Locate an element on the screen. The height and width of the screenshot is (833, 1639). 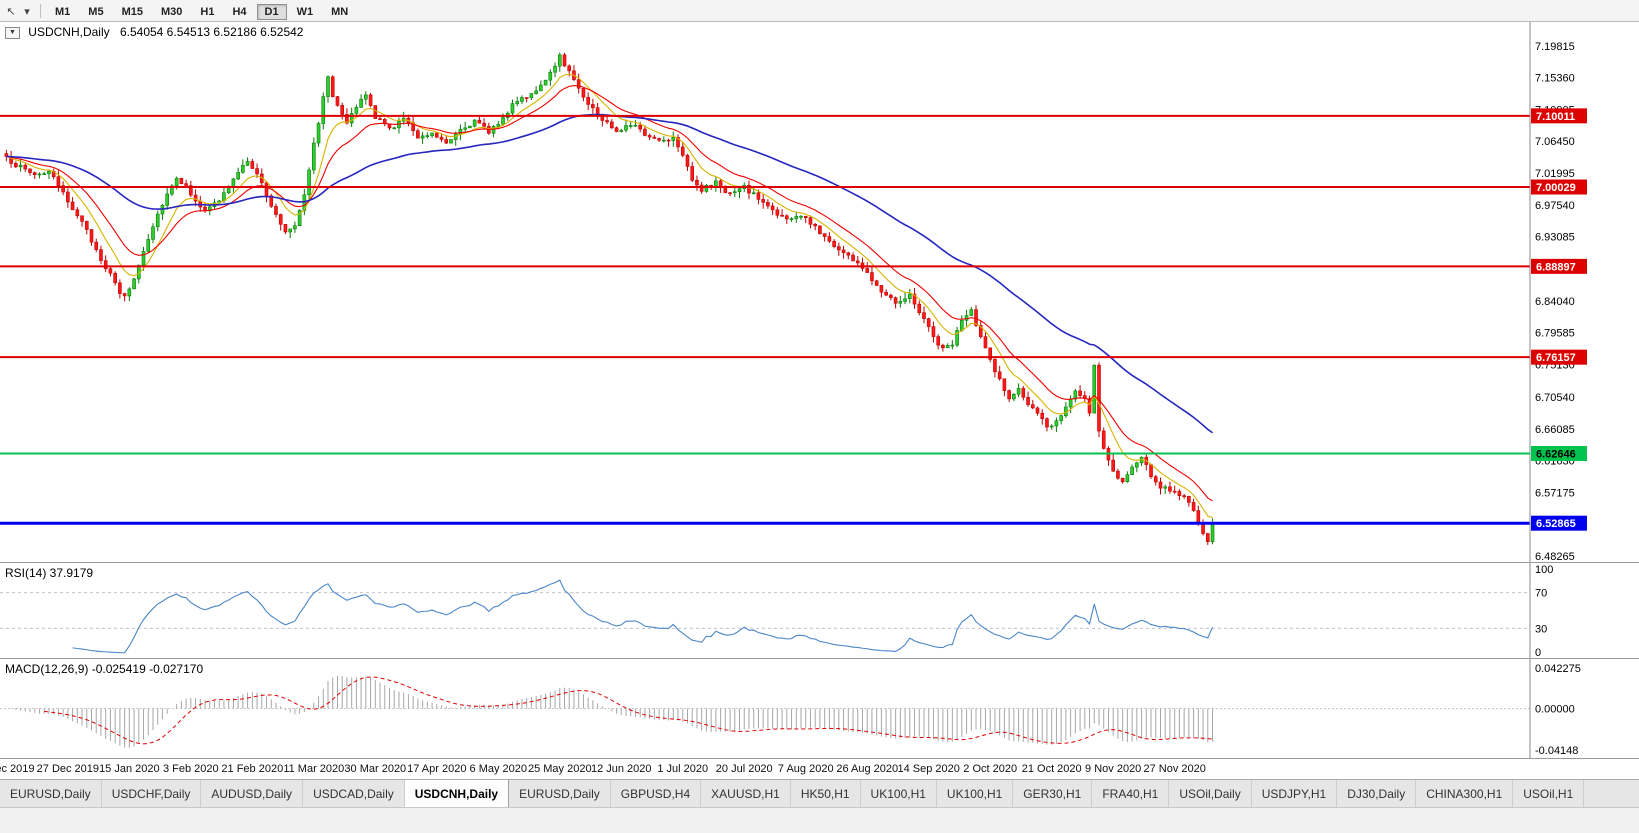
chart-tab-usdchf-daily: USDCHF,Daily is located at coordinates (151, 793).